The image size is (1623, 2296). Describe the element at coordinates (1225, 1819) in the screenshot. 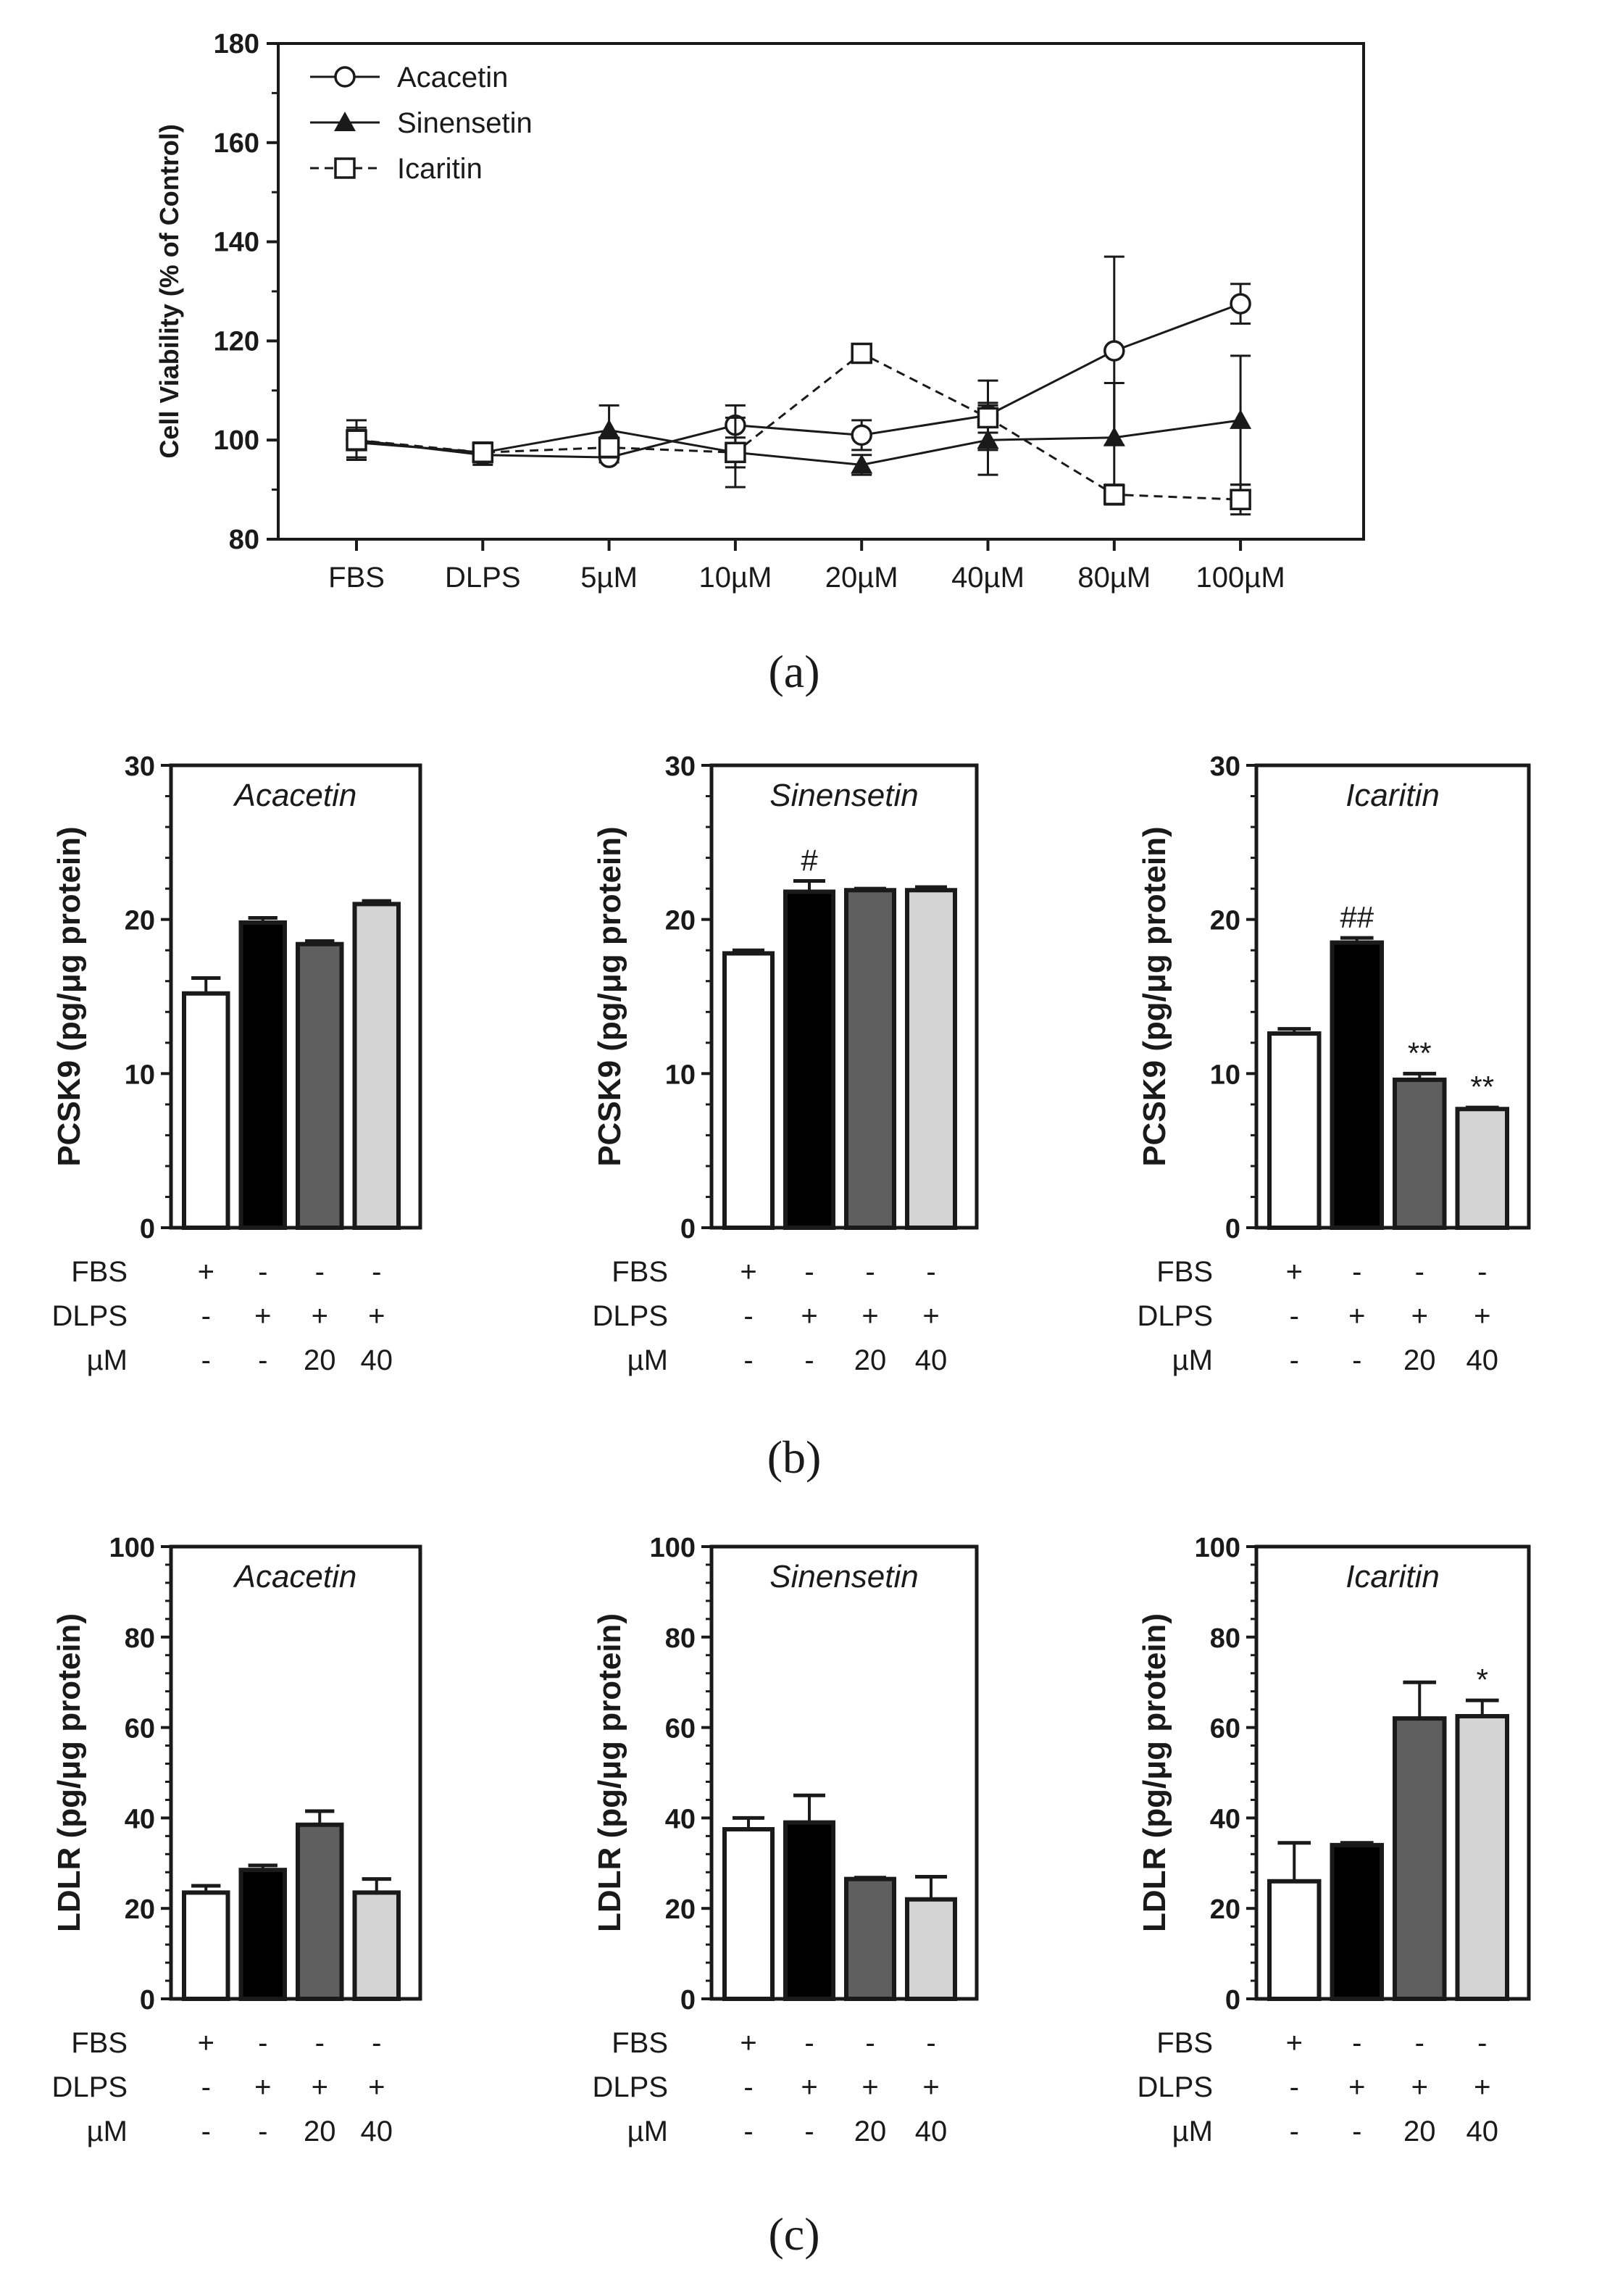

I see `y-tick-label: 40` at that location.